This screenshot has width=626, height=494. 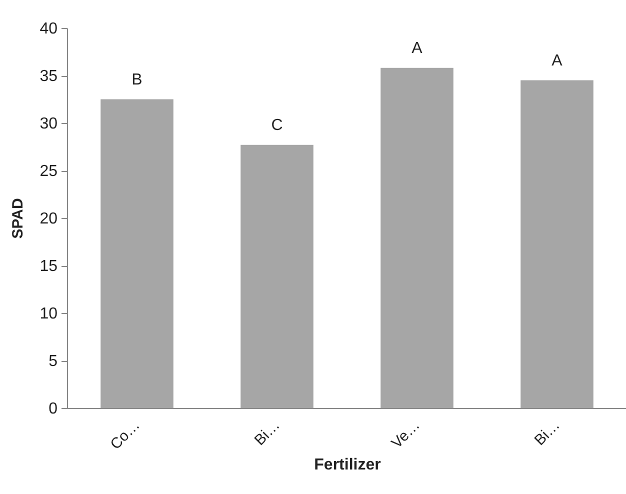 I want to click on y-tick-label: 0, so click(x=53, y=409).